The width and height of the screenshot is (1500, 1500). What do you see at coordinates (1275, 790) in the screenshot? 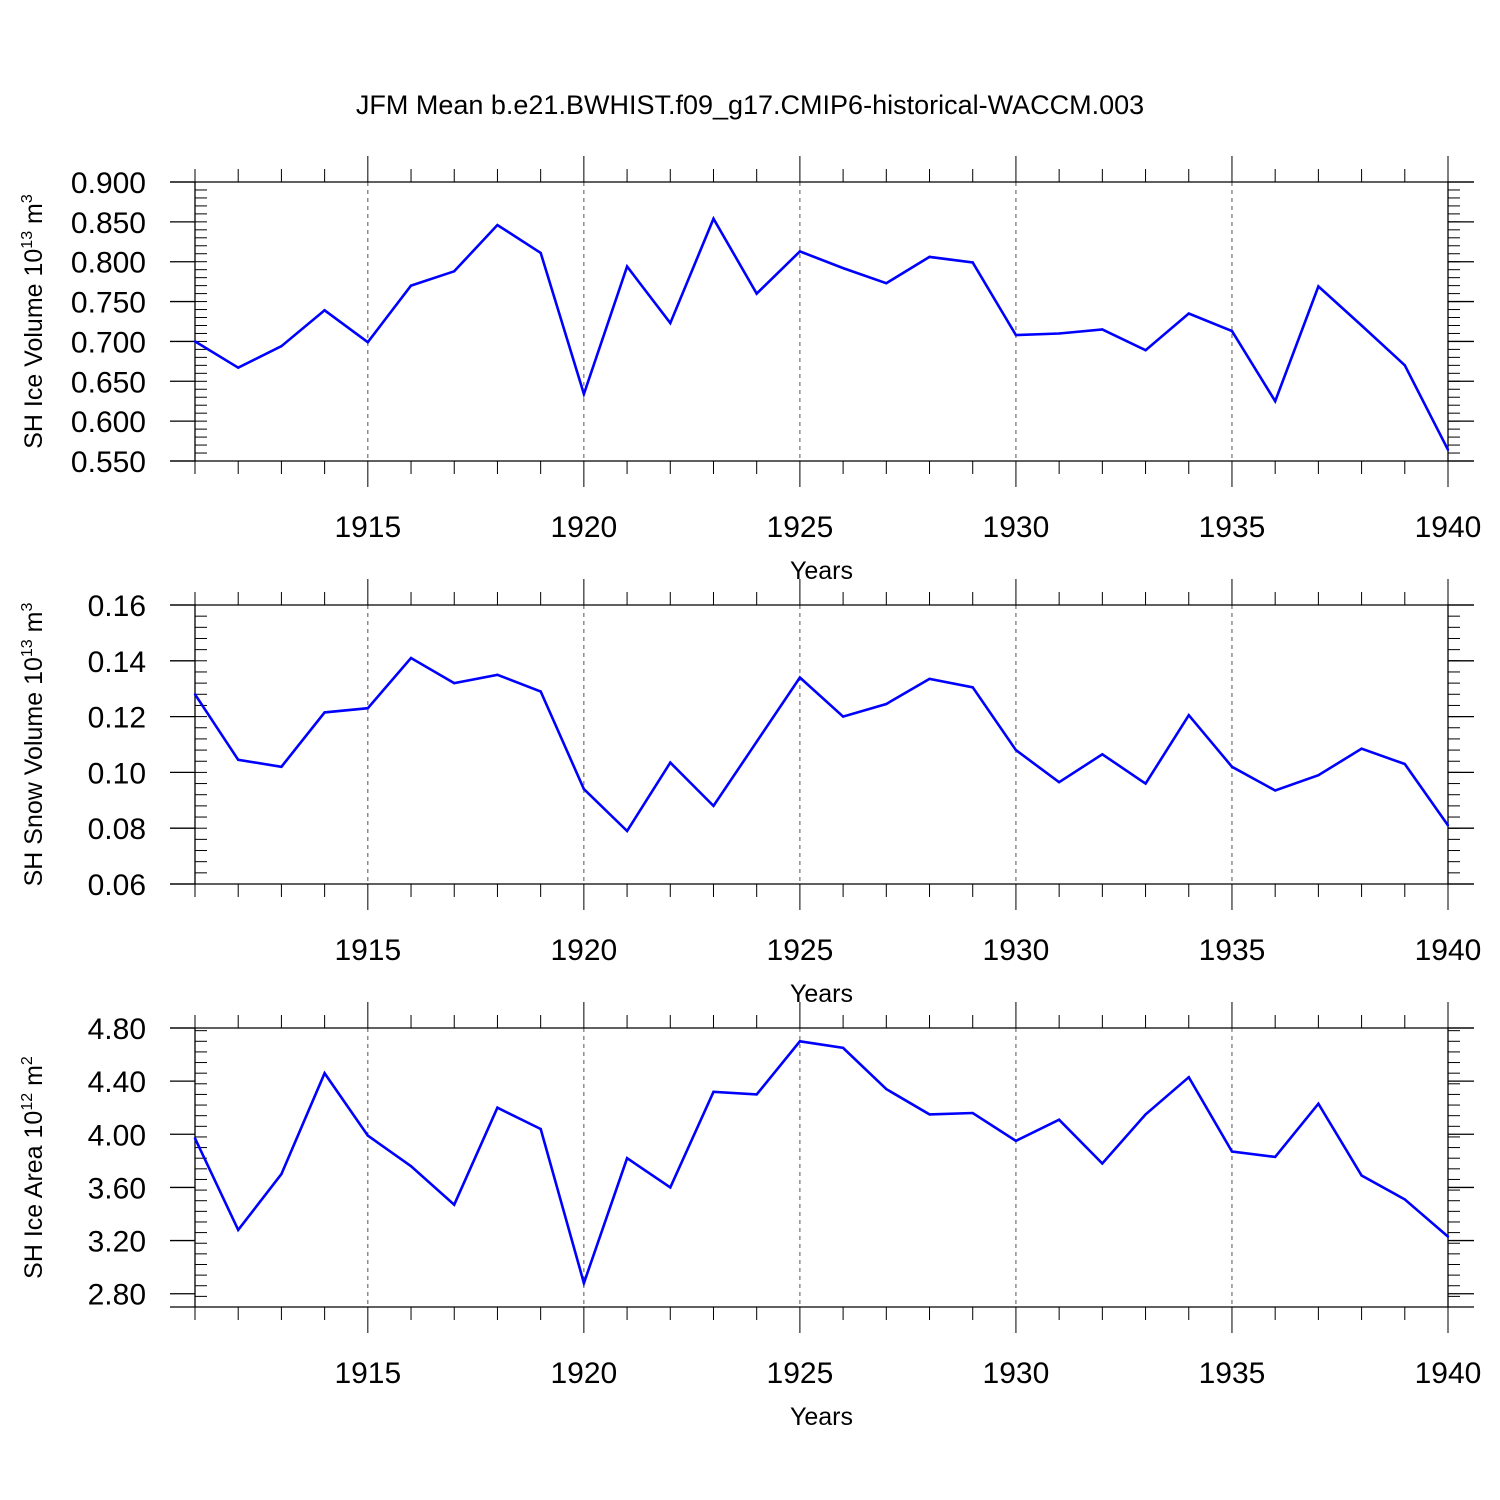
I see `data-point-1936` at bounding box center [1275, 790].